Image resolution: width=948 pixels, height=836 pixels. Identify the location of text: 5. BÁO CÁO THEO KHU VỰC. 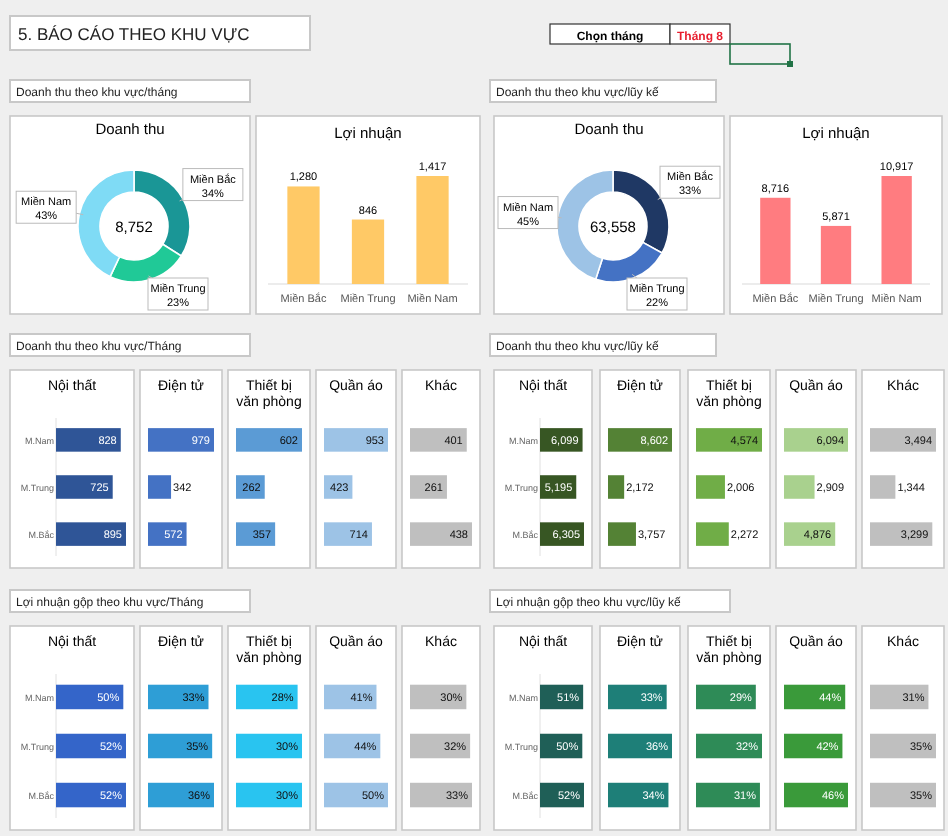
(134, 34).